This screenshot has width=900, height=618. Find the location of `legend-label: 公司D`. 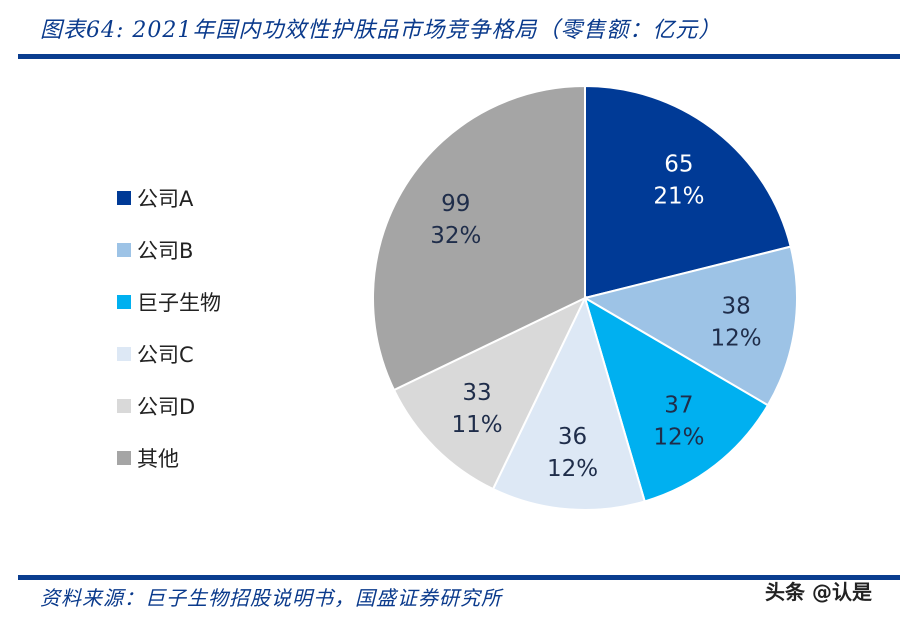

legend-label: 公司D is located at coordinates (166, 407).